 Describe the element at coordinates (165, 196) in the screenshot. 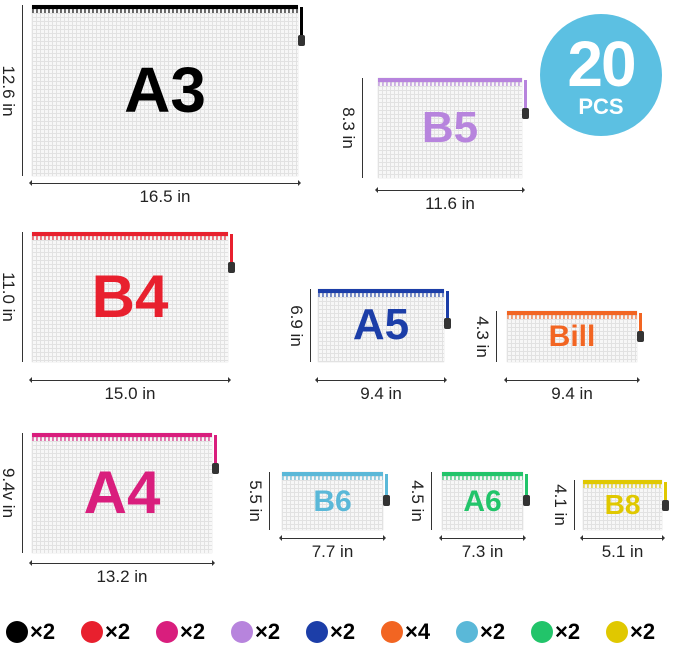

I see `width-dimension: 16.5 in` at that location.